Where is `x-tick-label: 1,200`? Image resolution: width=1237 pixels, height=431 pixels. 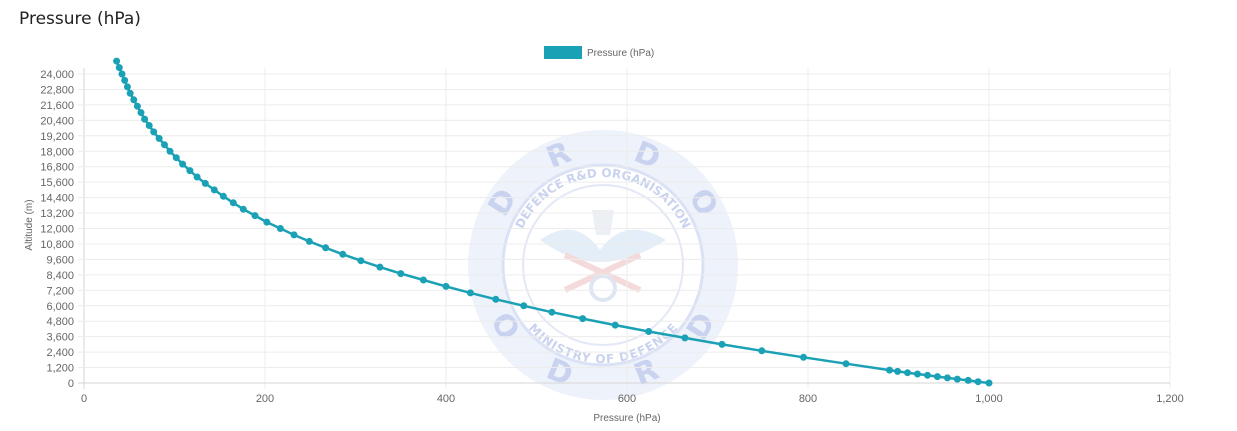
x-tick-label: 1,200 is located at coordinates (1170, 399).